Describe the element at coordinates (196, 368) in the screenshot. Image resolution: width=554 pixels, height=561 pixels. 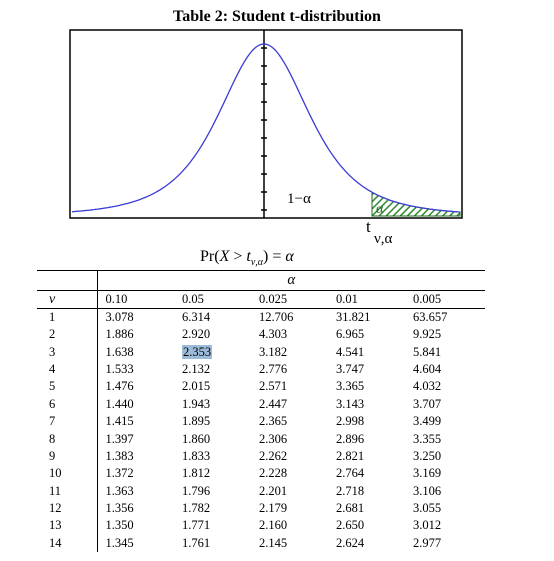
I see `critical-value-cell: 2.132` at that location.